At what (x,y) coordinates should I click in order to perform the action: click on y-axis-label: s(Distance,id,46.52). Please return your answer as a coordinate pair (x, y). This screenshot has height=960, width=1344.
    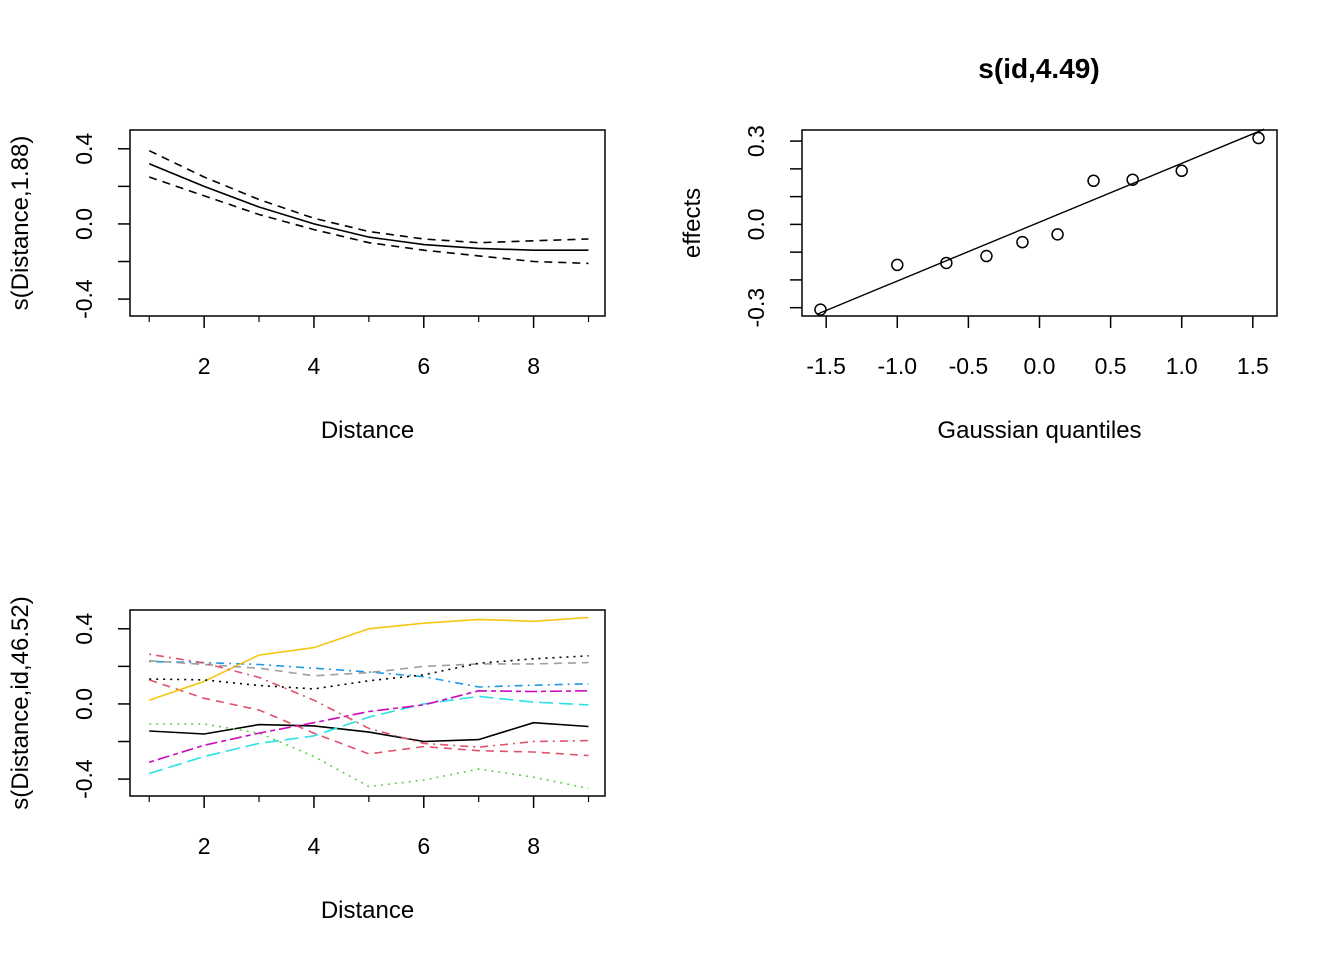
    Looking at the image, I should click on (20, 702).